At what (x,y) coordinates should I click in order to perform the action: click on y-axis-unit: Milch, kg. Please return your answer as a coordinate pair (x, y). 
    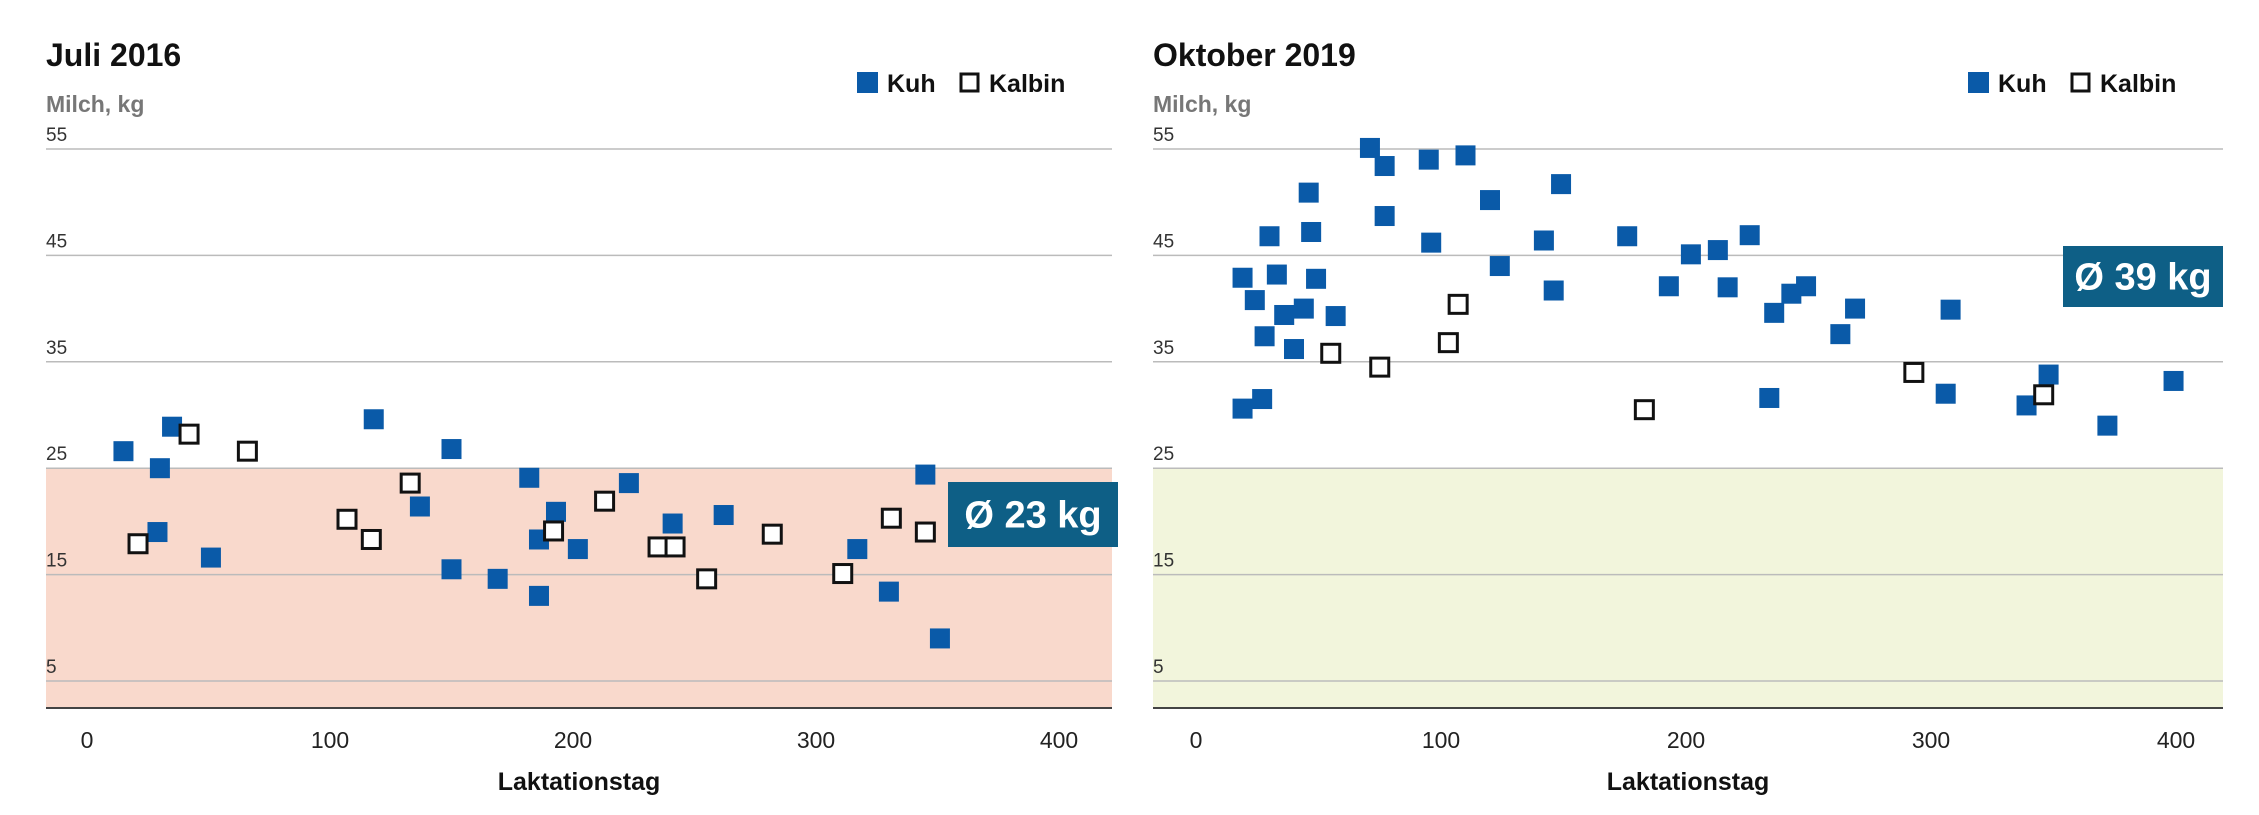
    Looking at the image, I should click on (95, 104).